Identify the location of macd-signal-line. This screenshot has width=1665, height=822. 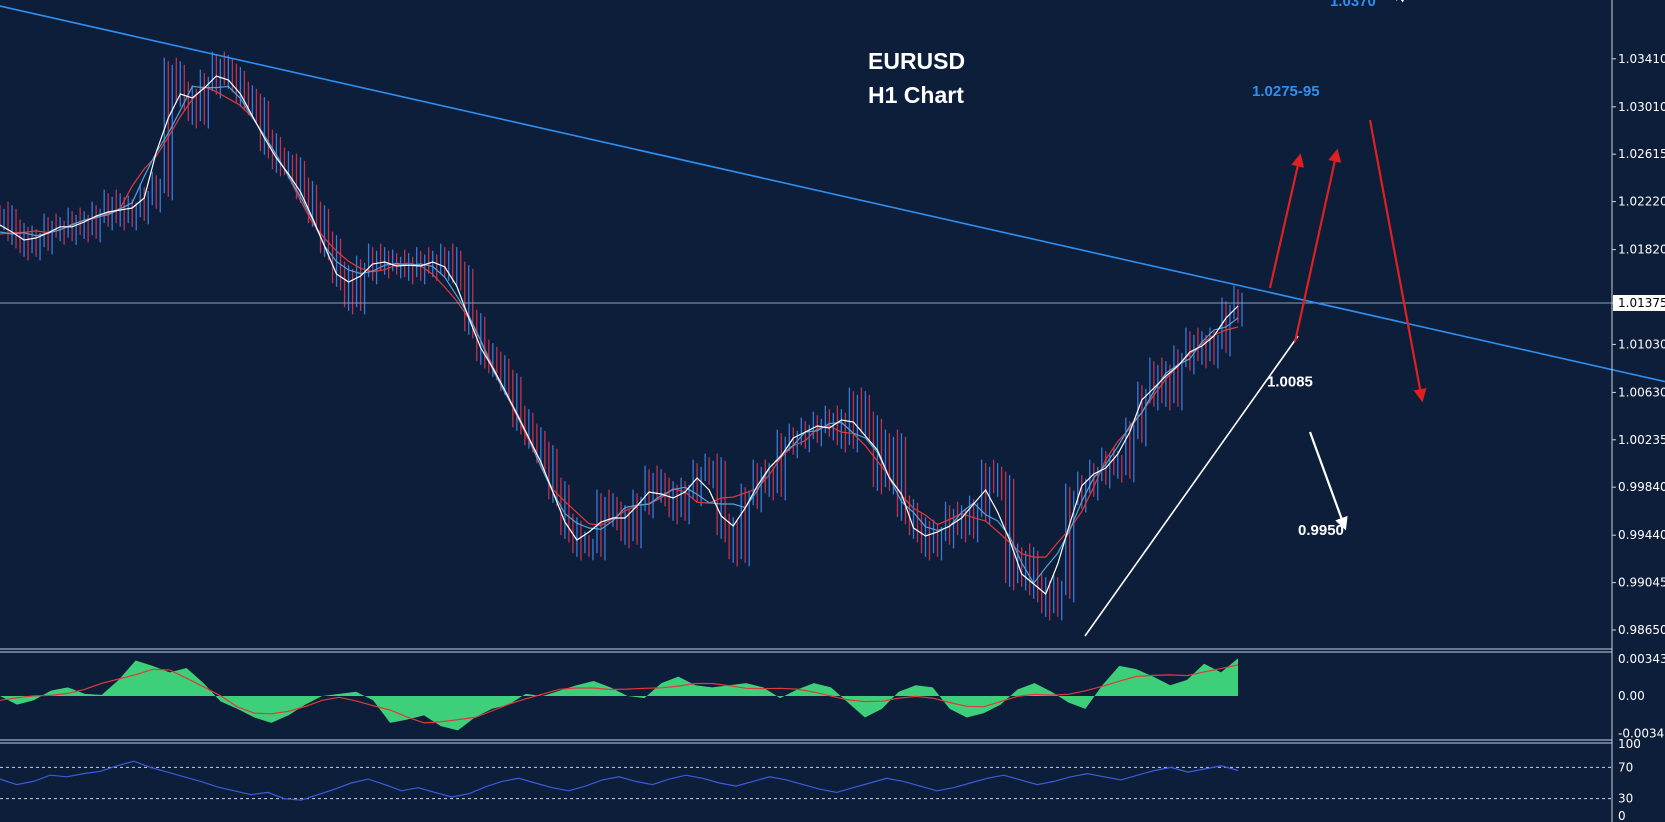
(619, 694).